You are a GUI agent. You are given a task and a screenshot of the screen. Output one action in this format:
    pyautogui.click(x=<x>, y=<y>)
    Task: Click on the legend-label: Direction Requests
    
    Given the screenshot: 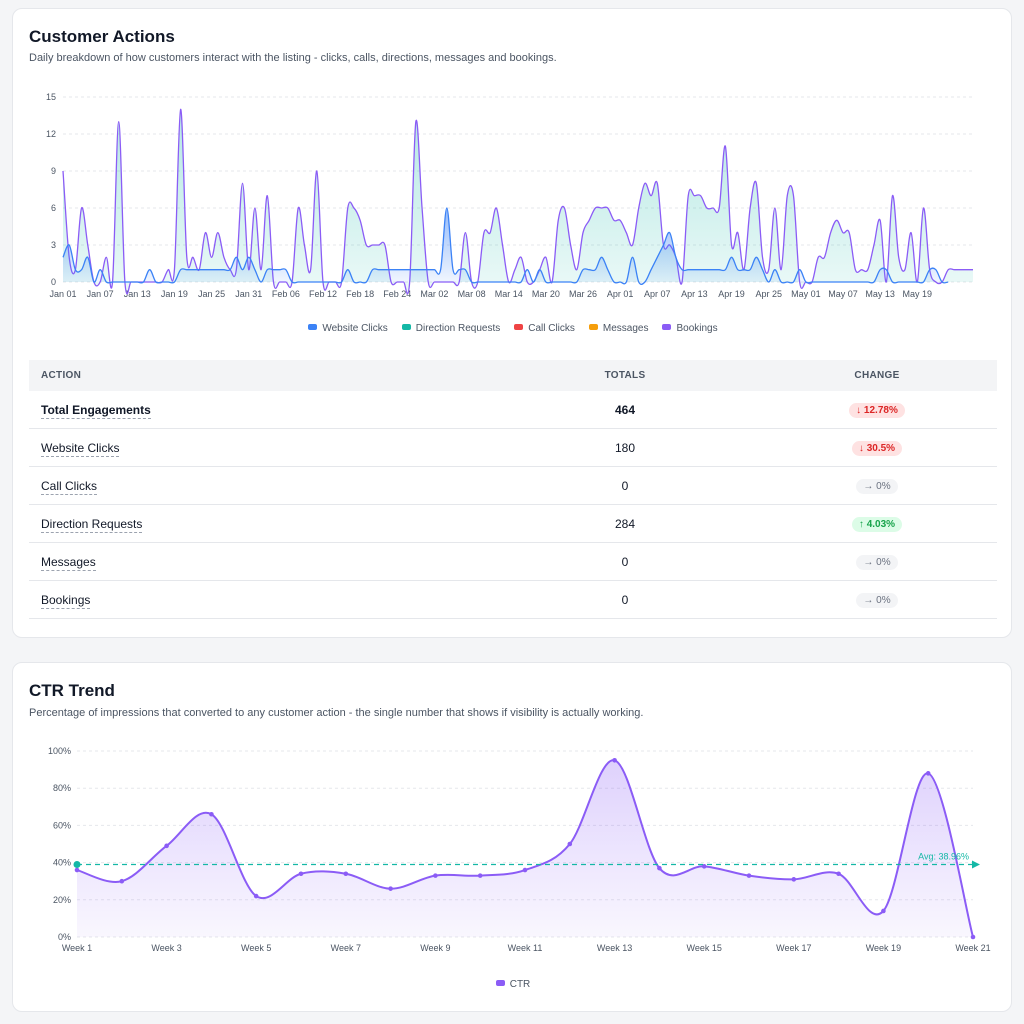 What is the action you would take?
    pyautogui.click(x=458, y=328)
    